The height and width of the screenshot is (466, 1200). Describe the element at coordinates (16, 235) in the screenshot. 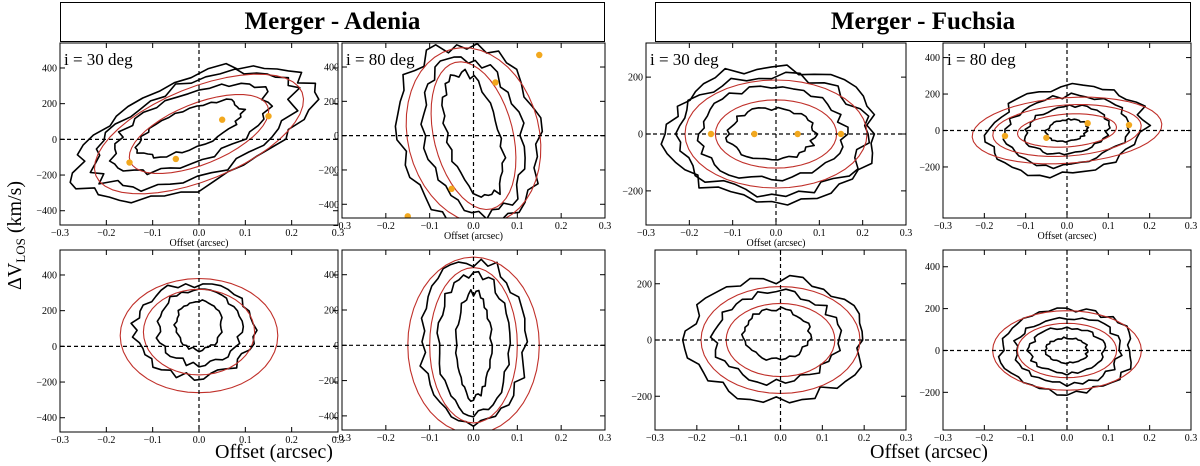

I see `ylabel-velocity: ΔVLOS (km/s)` at that location.